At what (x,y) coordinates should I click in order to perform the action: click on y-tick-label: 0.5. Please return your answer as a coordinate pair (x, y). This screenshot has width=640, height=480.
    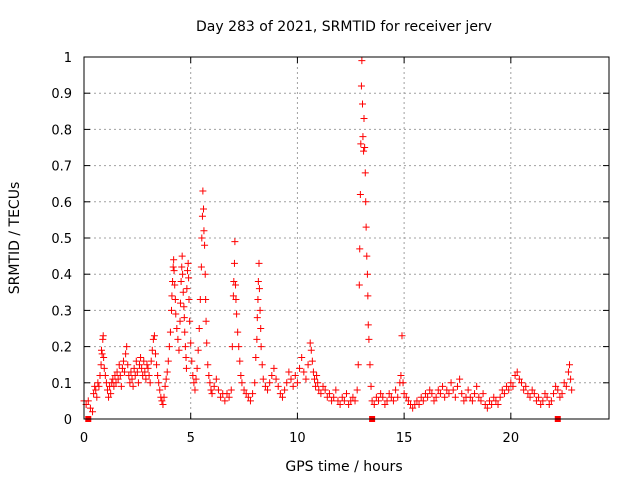
    Looking at the image, I should click on (61, 239).